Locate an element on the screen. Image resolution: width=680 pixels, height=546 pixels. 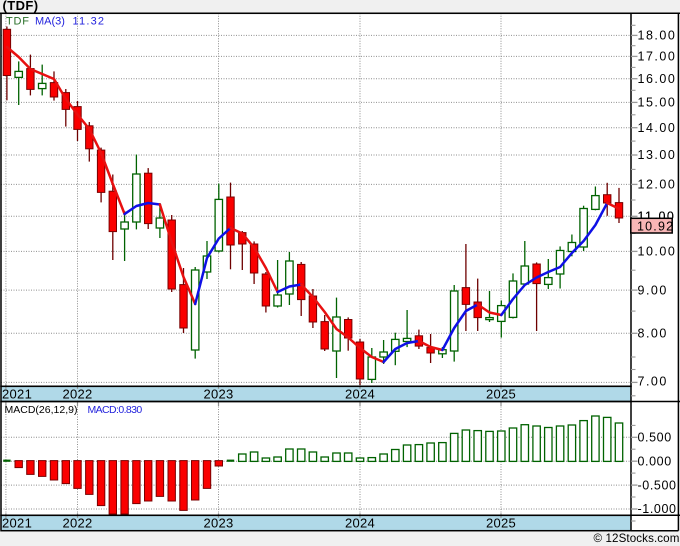
svg-text: 0.500 is located at coordinates (655, 438).